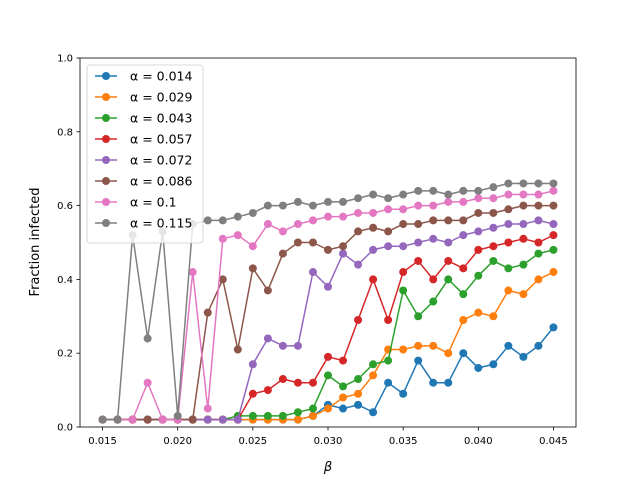 This screenshot has height=480, width=640. Describe the element at coordinates (161, 160) in the screenshot. I see `legend-label: α = 0.072` at that location.